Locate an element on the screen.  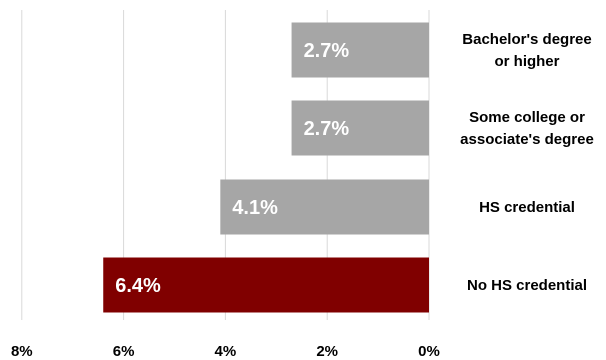
category-label-line: Bachelor's degree is located at coordinates (526, 39).